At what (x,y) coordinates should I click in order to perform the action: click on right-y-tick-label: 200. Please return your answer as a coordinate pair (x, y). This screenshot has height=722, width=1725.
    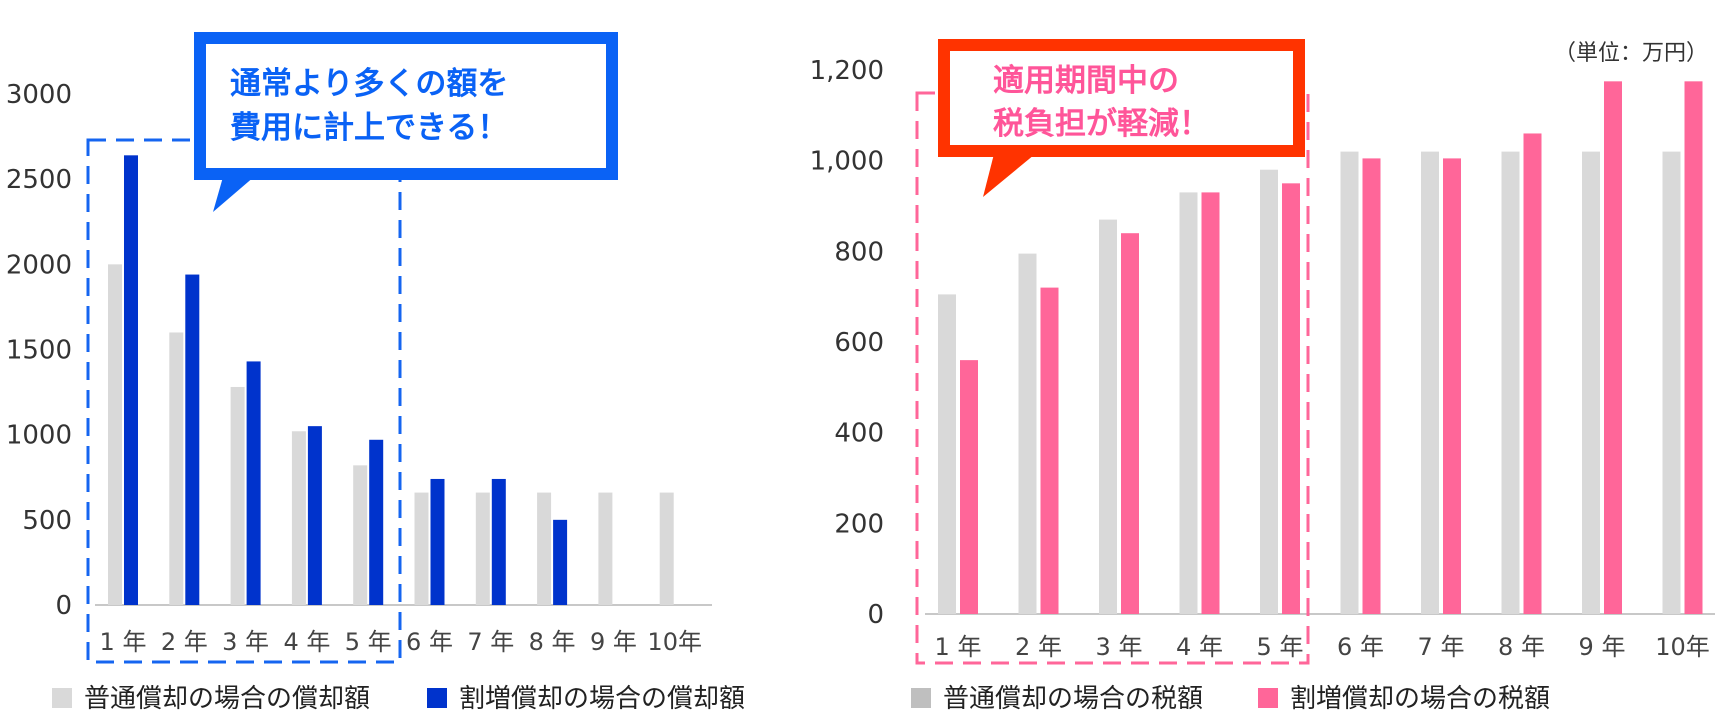
    Looking at the image, I should click on (859, 524).